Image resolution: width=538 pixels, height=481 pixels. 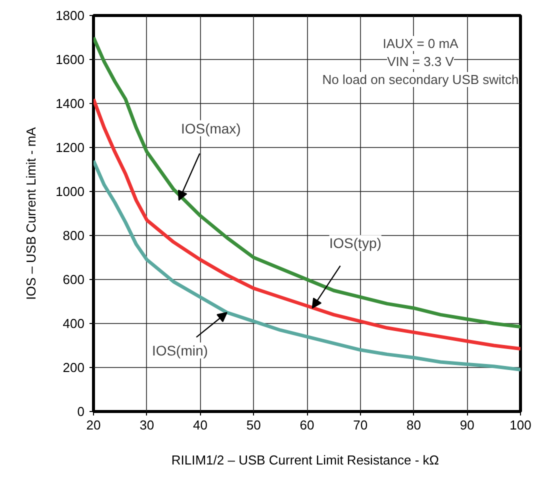 I want to click on x-tick-label: 30, so click(x=147, y=425).